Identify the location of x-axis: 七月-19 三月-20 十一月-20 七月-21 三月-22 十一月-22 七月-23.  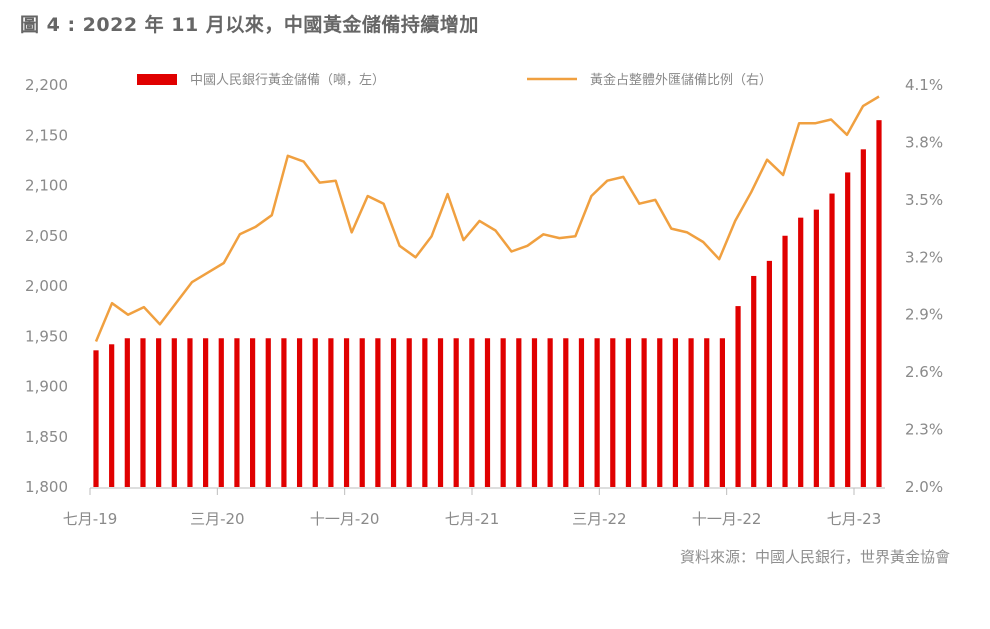
(474, 507).